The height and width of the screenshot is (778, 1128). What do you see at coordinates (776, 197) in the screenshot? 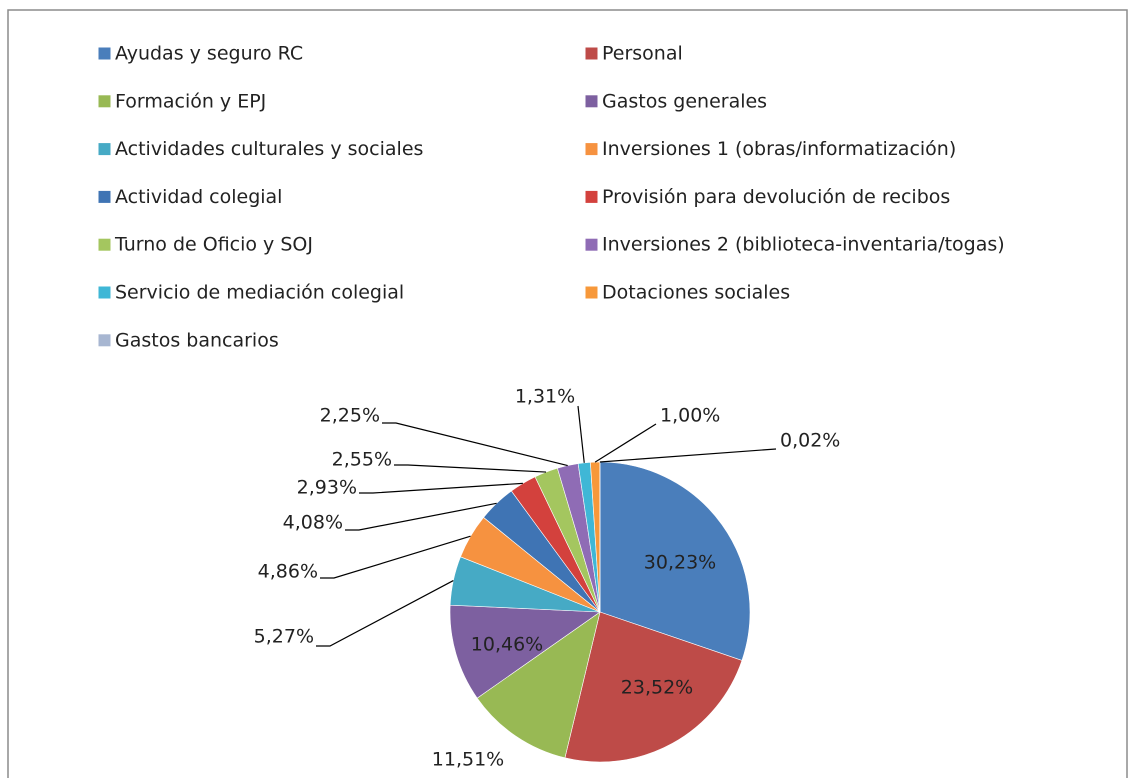
I see `legend-label: Provisión para devolución de recibos` at bounding box center [776, 197].